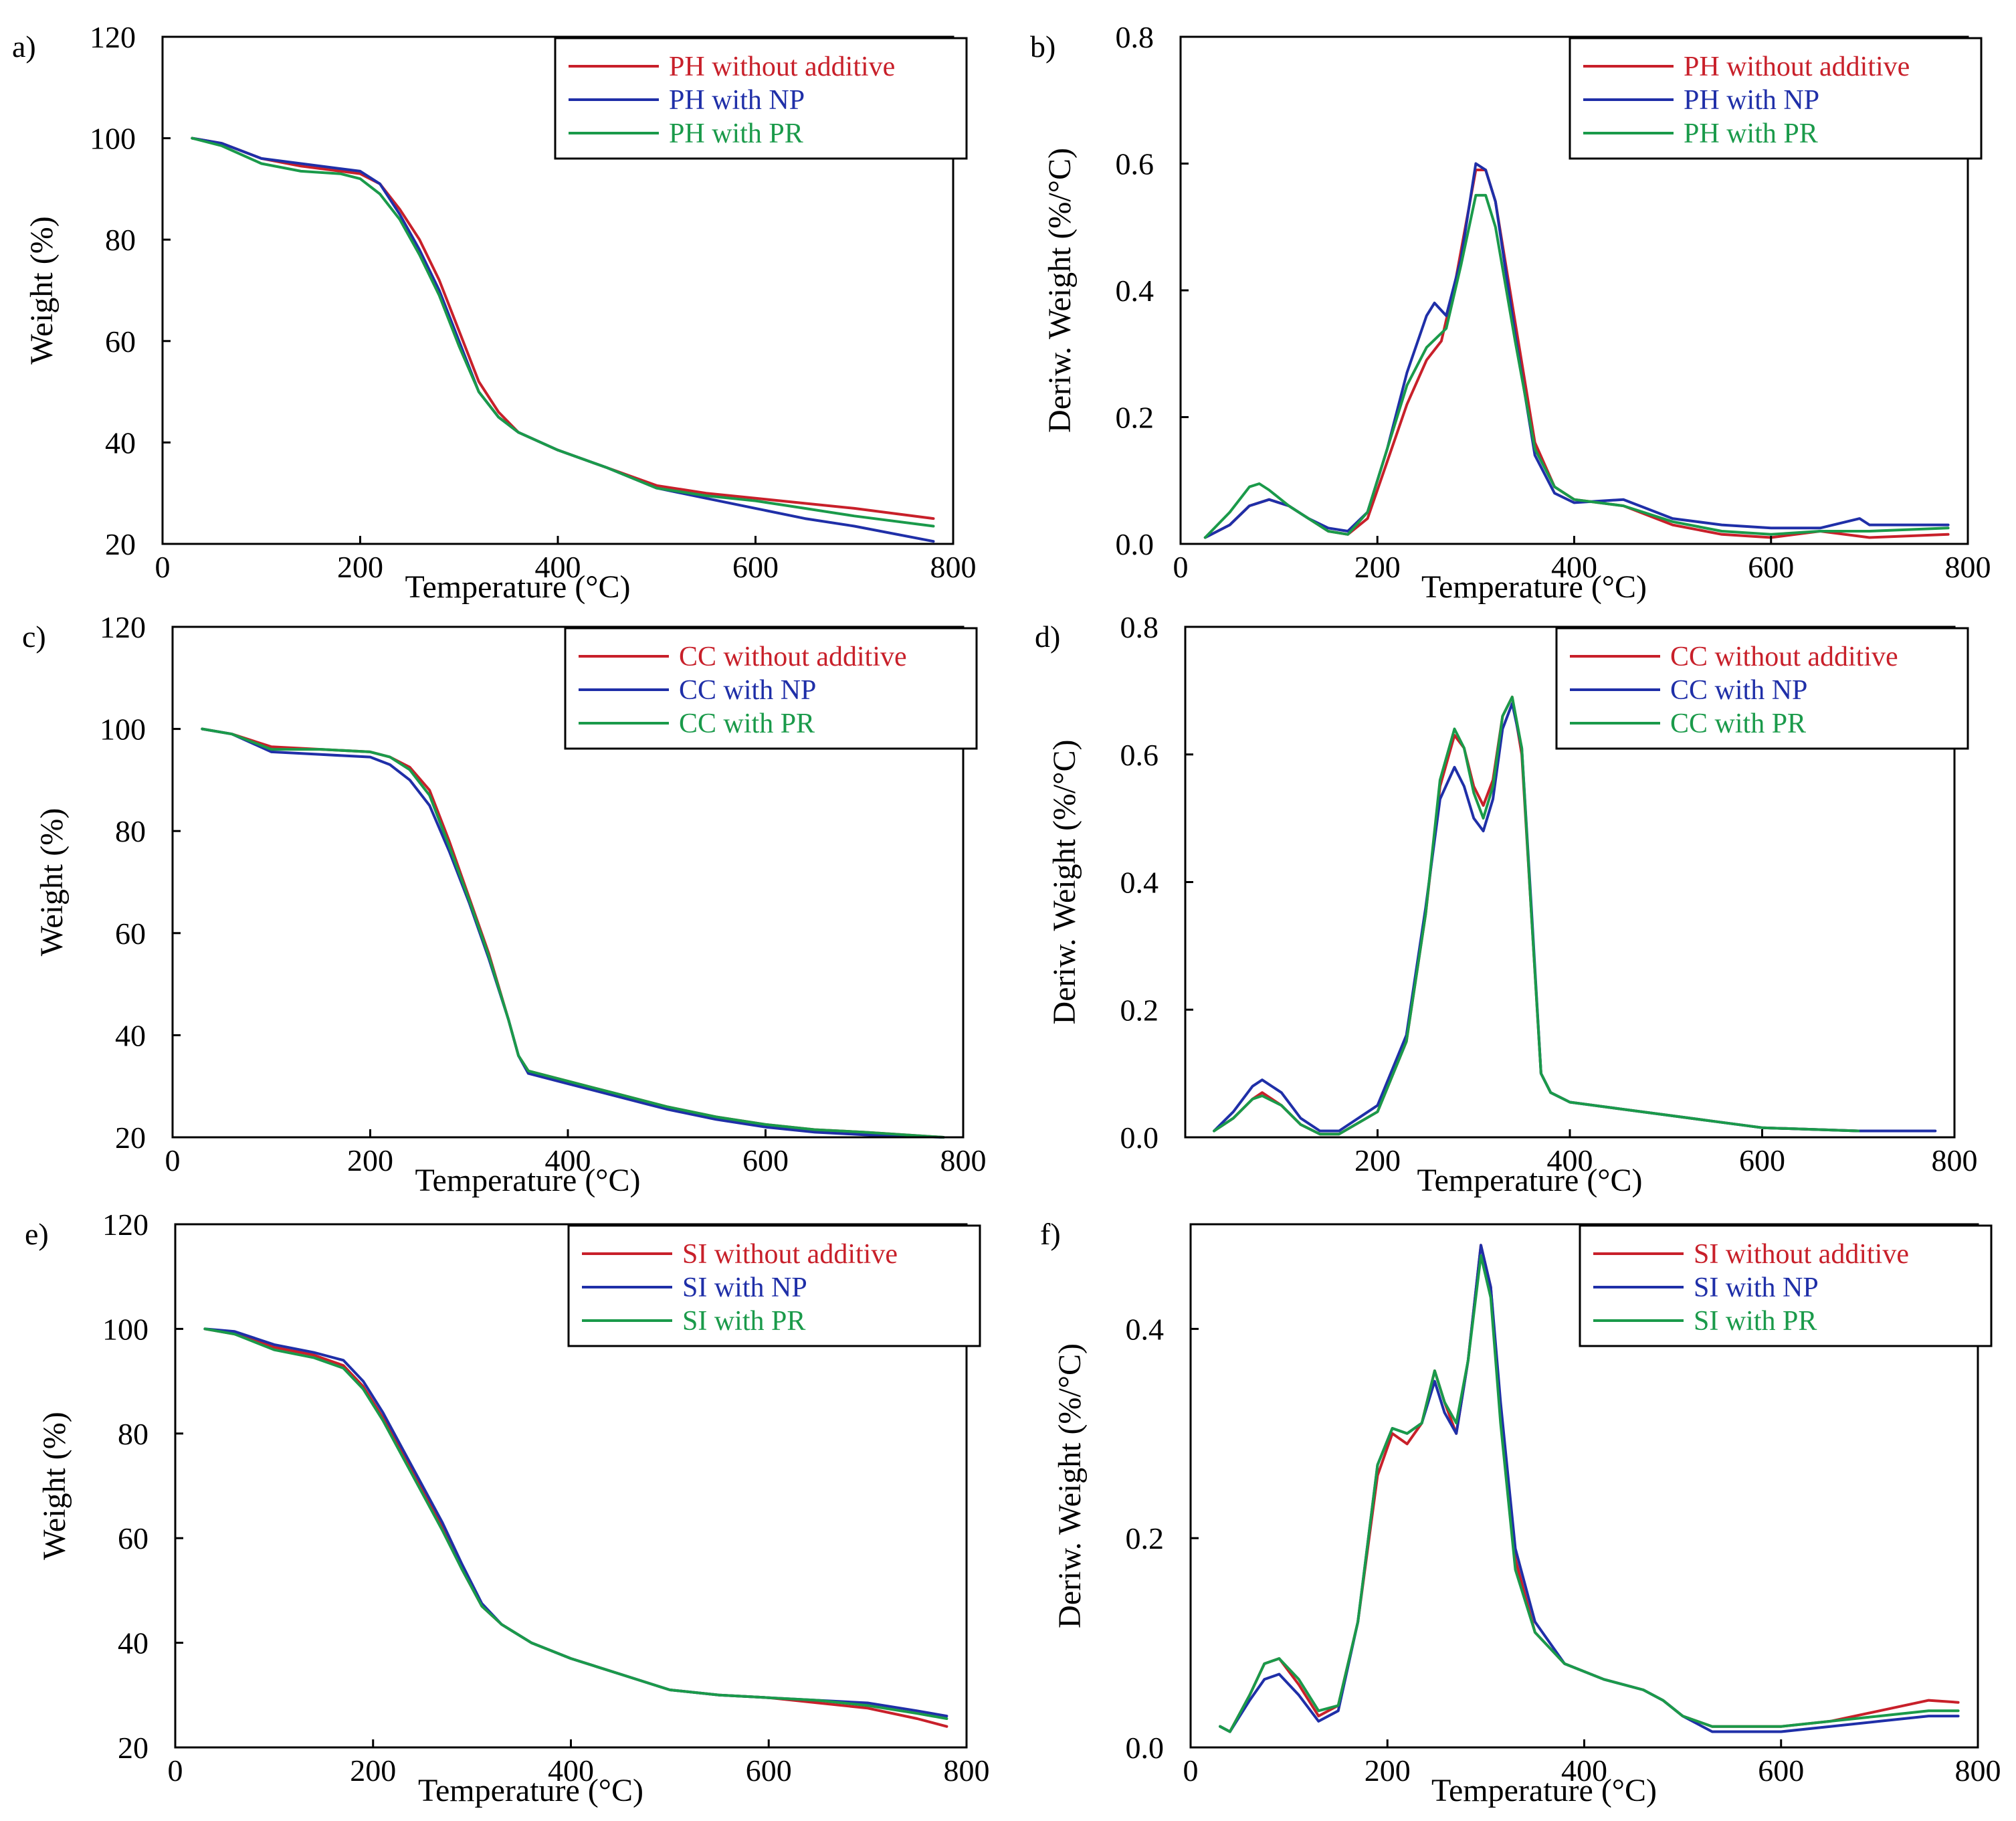 This screenshot has width=2016, height=1821. I want to click on series-group-d, so click(1575, 916).